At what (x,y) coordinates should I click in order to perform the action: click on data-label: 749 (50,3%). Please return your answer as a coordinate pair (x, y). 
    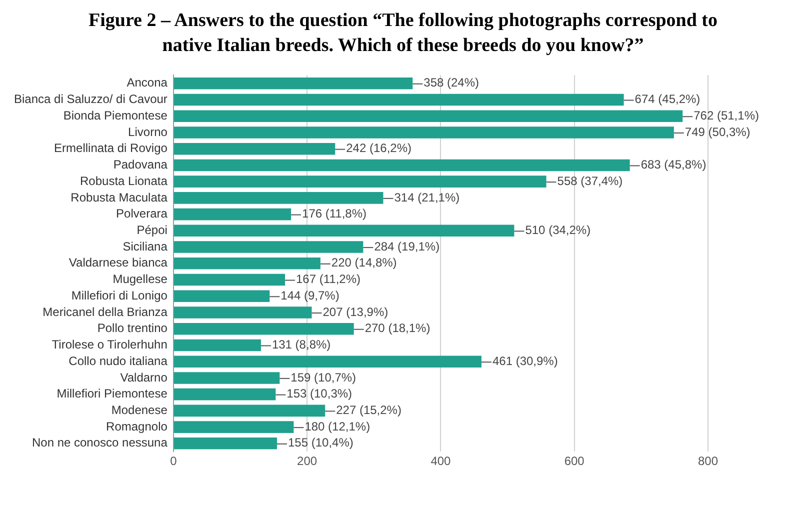
    Looking at the image, I should click on (717, 131).